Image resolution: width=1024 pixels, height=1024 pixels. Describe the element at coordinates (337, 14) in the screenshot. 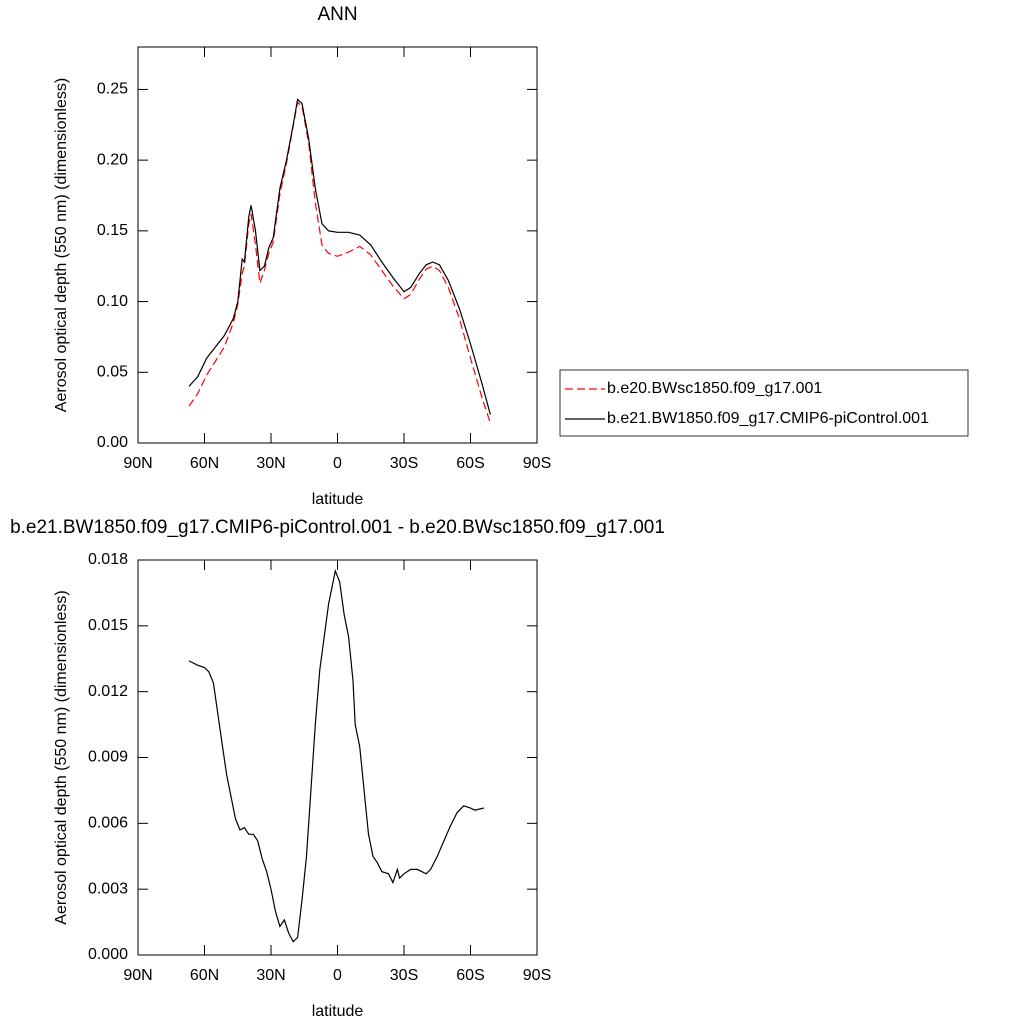

I see `chart-title: ANN` at that location.